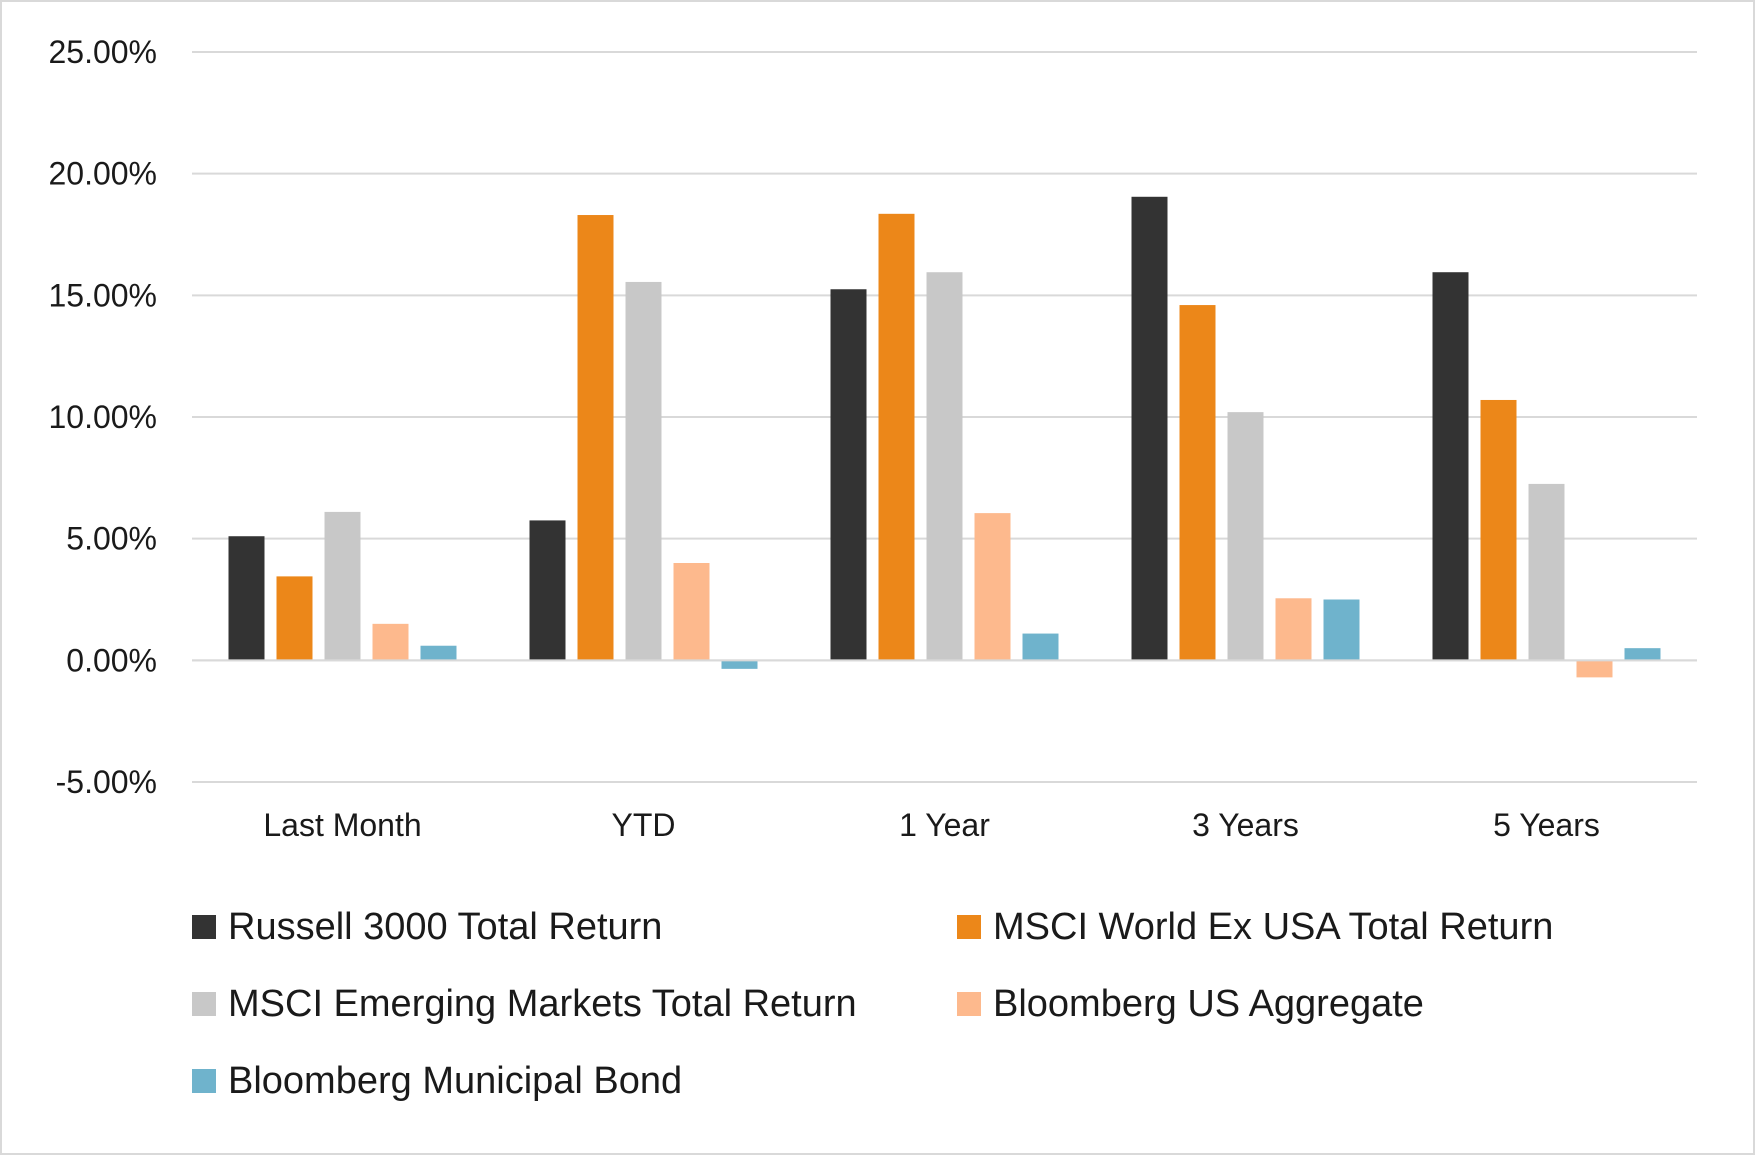 This screenshot has width=1755, height=1155. I want to click on x-category-label: YTD, so click(644, 825).